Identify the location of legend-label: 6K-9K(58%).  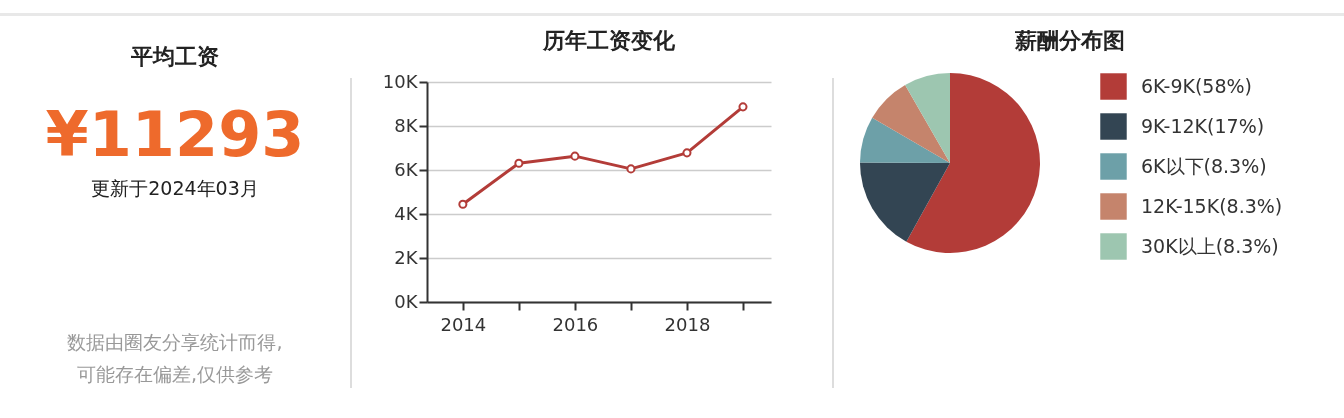
(1197, 85).